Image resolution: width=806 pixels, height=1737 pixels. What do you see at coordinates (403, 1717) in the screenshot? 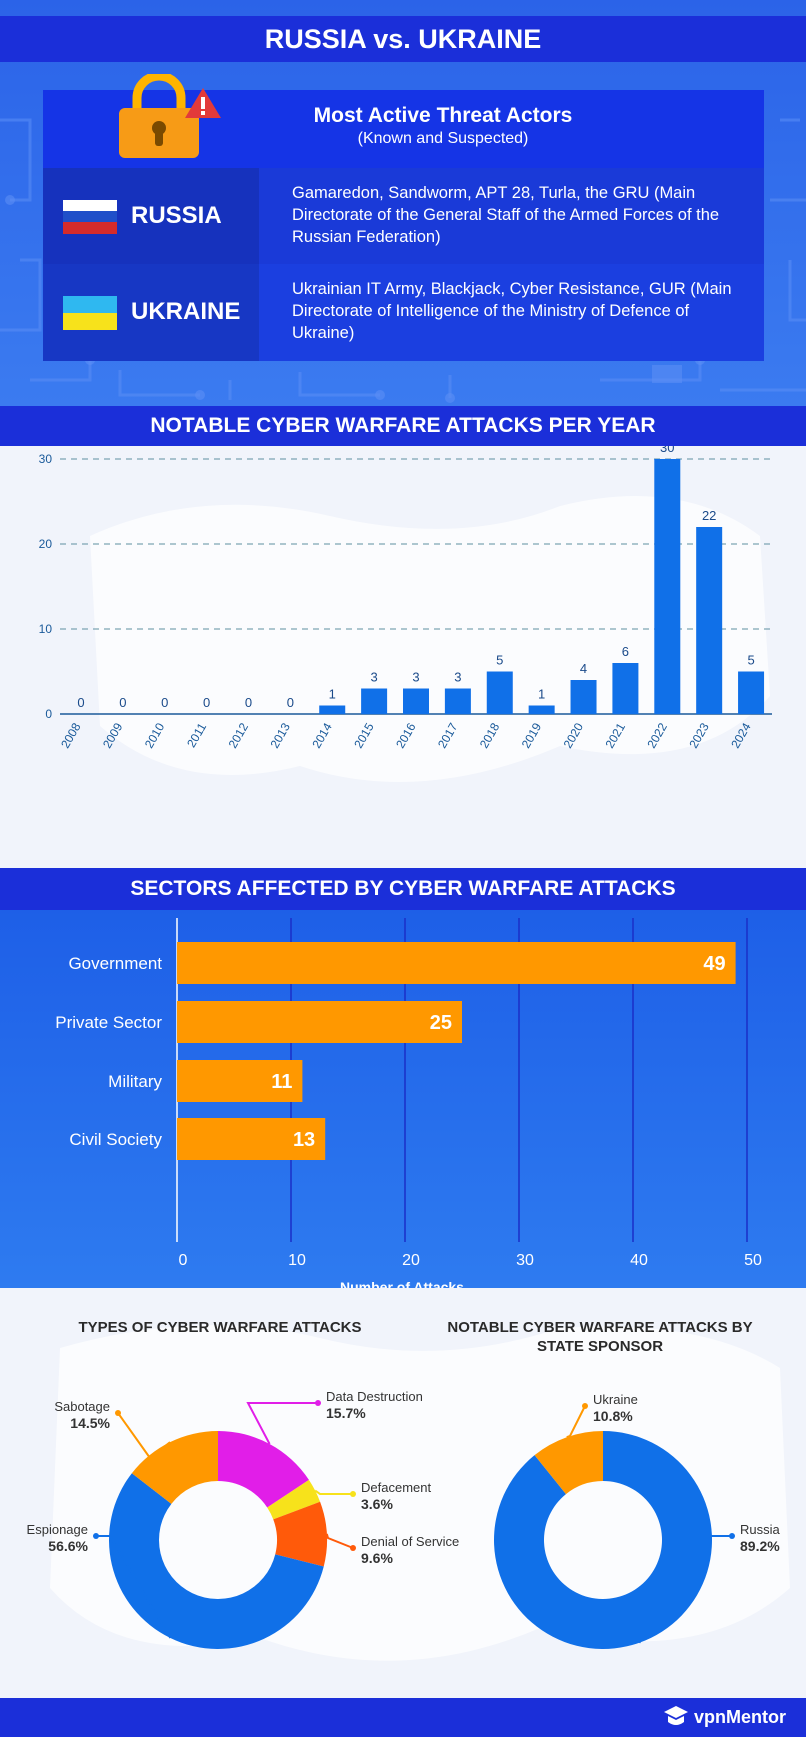
I see `footer: vpnMentor` at bounding box center [403, 1717].